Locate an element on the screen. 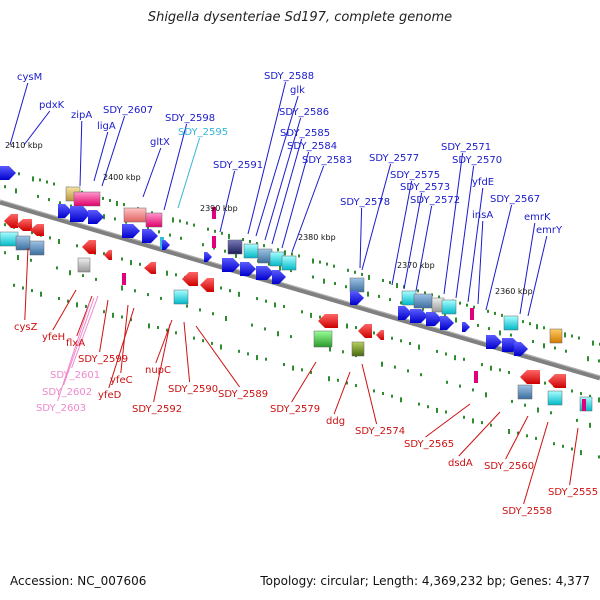 This screenshot has width=600, height=600. reverse-gene-label: SDY_2601 is located at coordinates (75, 375).